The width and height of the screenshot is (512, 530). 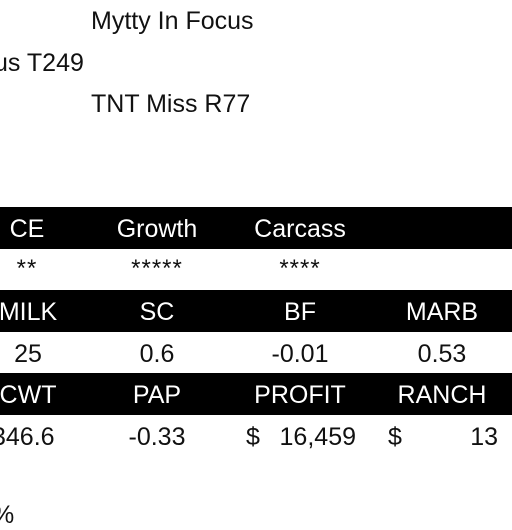 I want to click on epd-value-milk: 25, so click(x=28, y=354).